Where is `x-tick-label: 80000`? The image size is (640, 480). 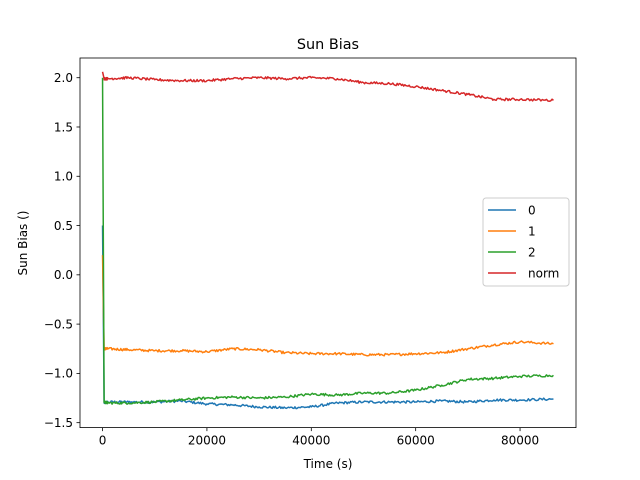 x-tick-label: 80000 is located at coordinates (520, 441).